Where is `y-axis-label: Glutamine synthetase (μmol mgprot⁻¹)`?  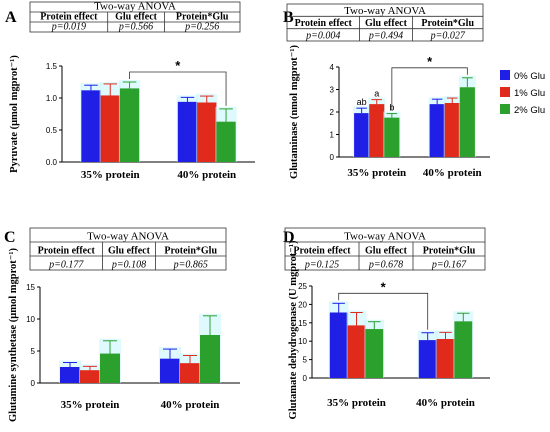
y-axis-label: Glutamine synthetase (μmol mgprot⁻¹) is located at coordinates (13, 335).